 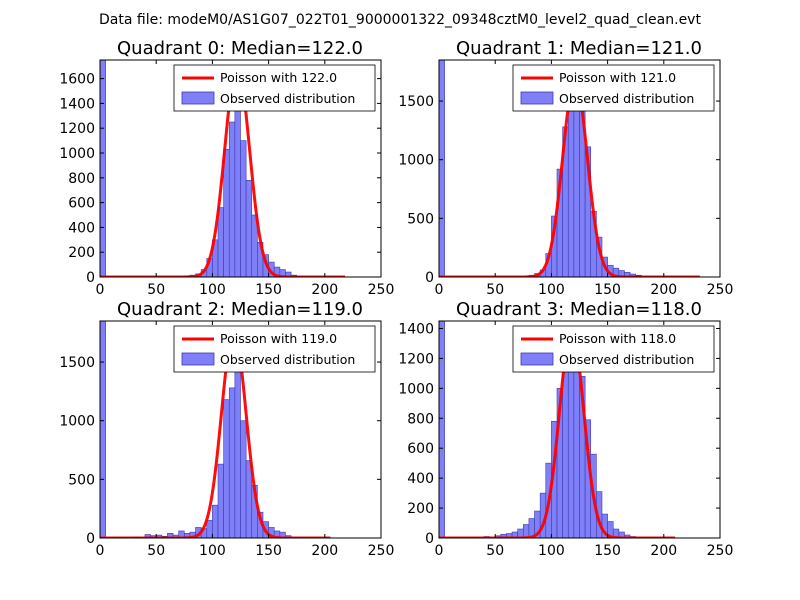 I want to click on legend-label-poisson: Poisson with 118.0, so click(x=617, y=338).